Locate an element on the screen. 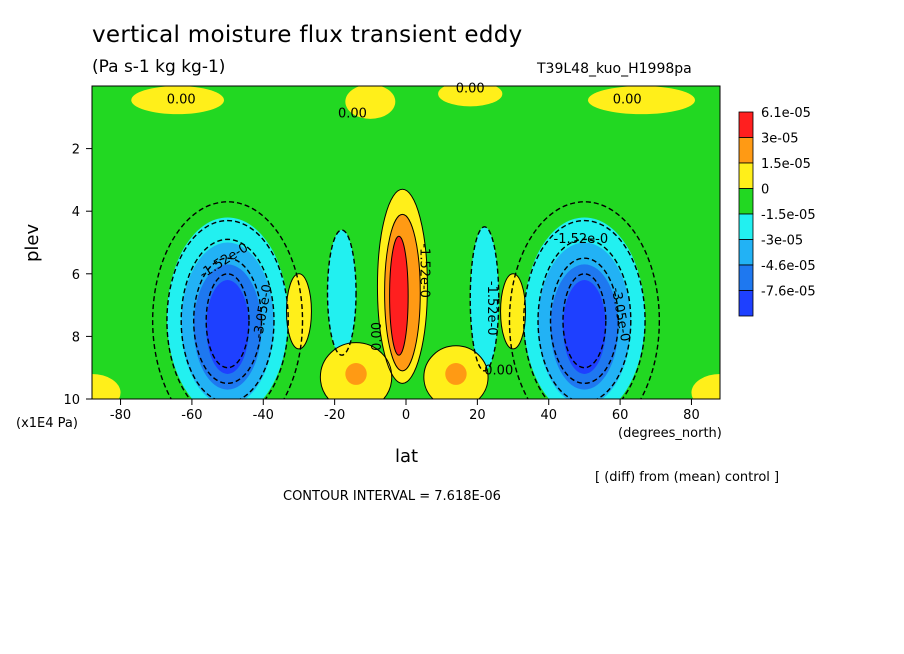 The image size is (904, 654). colorbar-label: 0 is located at coordinates (765, 190).